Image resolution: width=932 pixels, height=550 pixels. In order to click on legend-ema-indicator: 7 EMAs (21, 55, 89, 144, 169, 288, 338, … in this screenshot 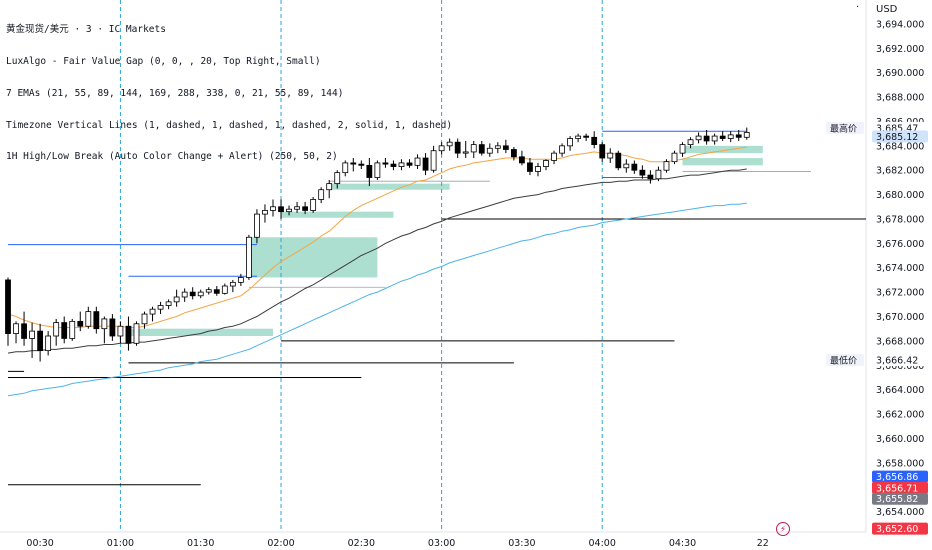, I will do `click(175, 93)`.